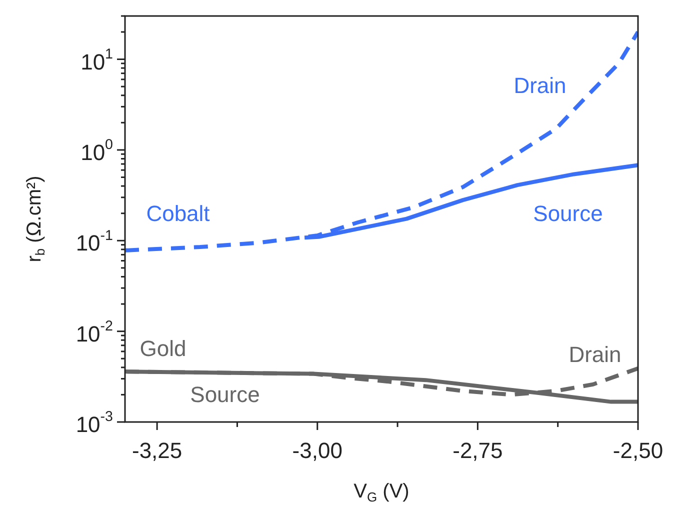  I want to click on annotation: Gold, so click(163, 349).